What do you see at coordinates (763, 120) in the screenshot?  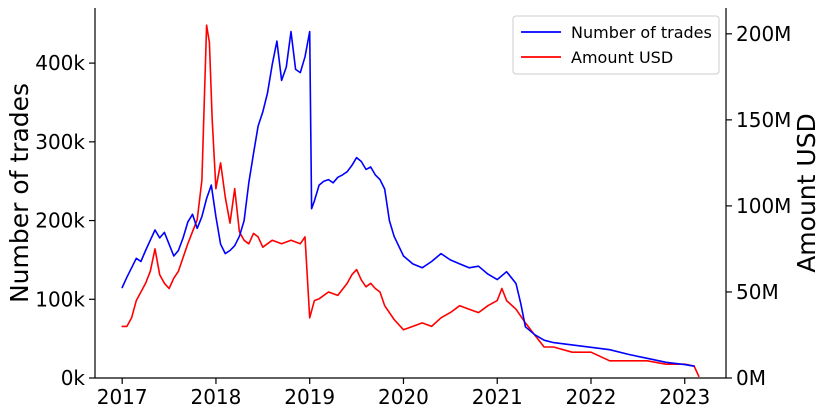 I see `y-right-tick-label: 150M` at bounding box center [763, 120].